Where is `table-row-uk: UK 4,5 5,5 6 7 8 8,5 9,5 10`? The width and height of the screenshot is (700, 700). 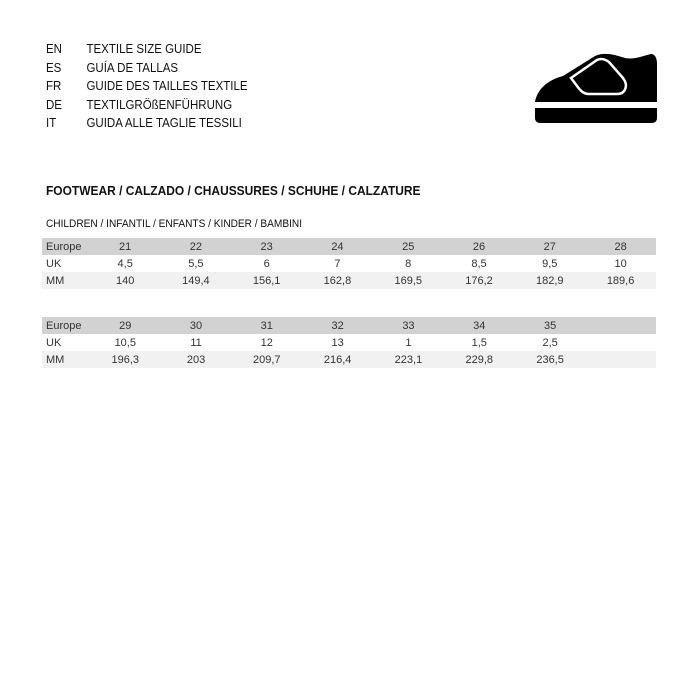
table-row-uk: UK 4,5 5,5 6 7 8 8,5 9,5 10 is located at coordinates (349, 263).